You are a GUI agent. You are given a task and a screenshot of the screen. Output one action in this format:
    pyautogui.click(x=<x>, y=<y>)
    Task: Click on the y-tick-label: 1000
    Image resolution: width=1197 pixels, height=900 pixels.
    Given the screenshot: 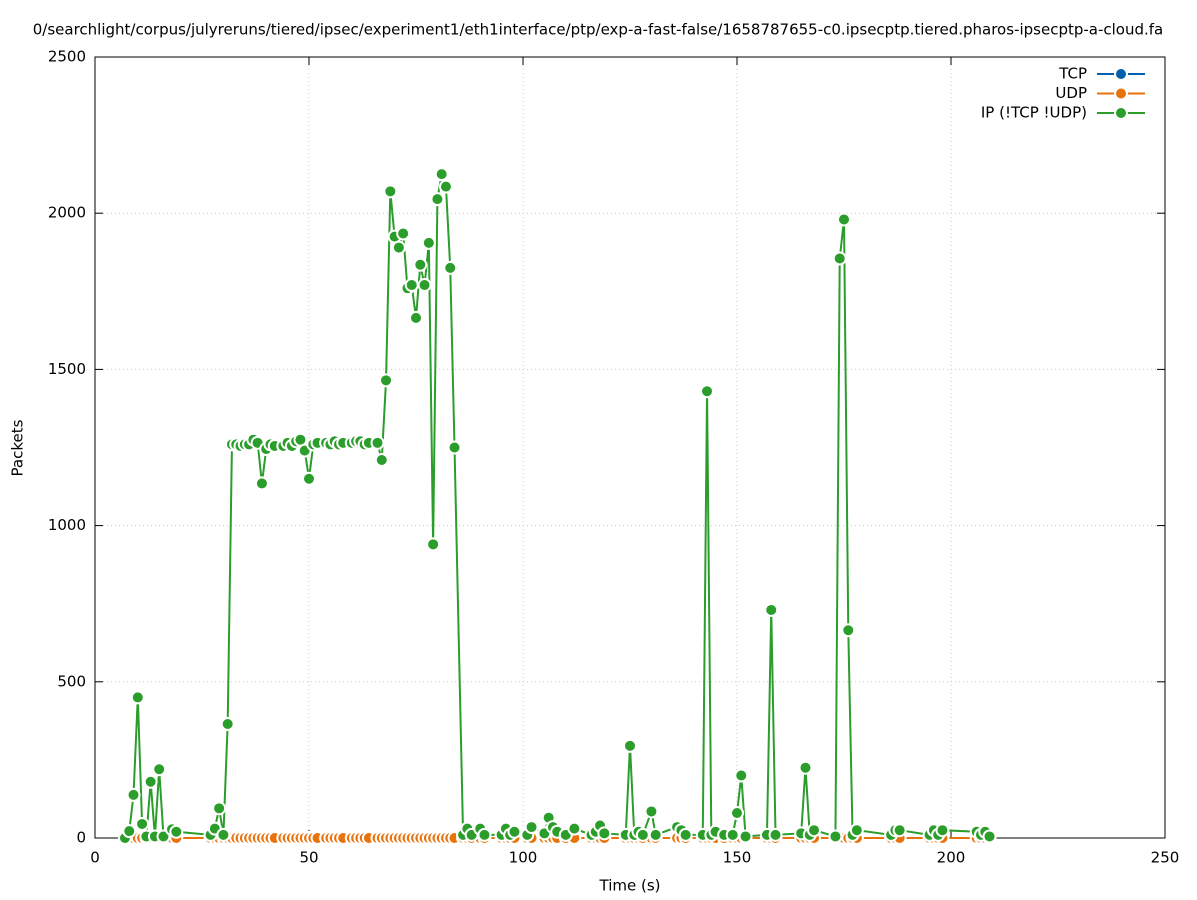 What is the action you would take?
    pyautogui.click(x=67, y=525)
    